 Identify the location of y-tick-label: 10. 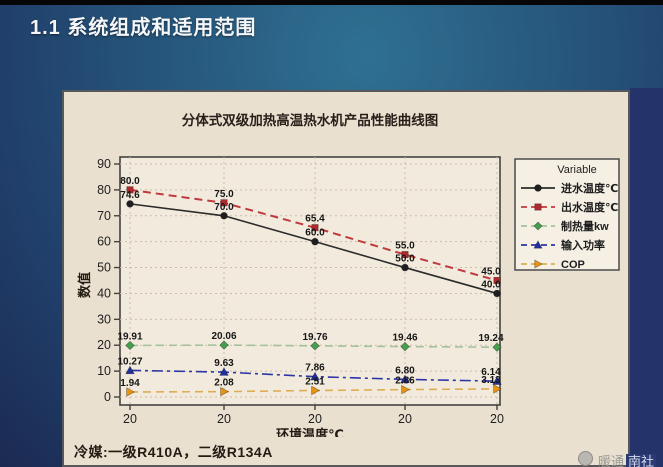
(104, 371).